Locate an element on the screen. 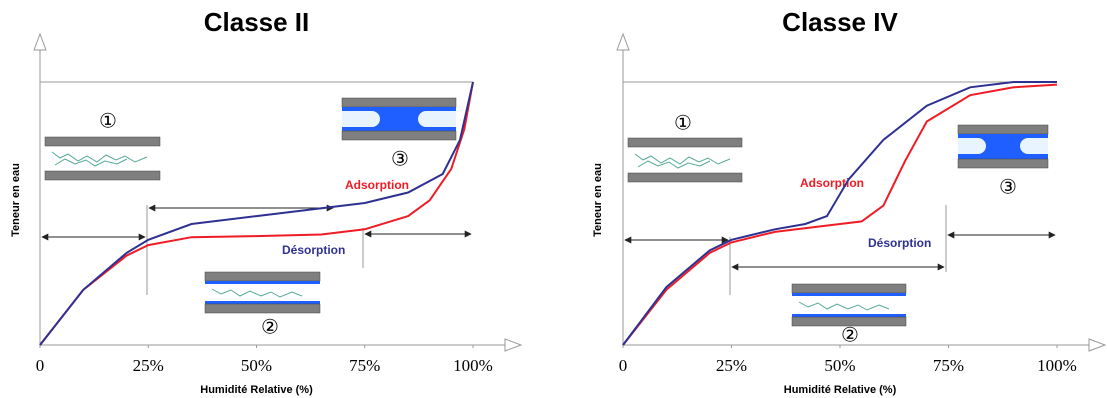  chart-title: Classe II is located at coordinates (257, 22).